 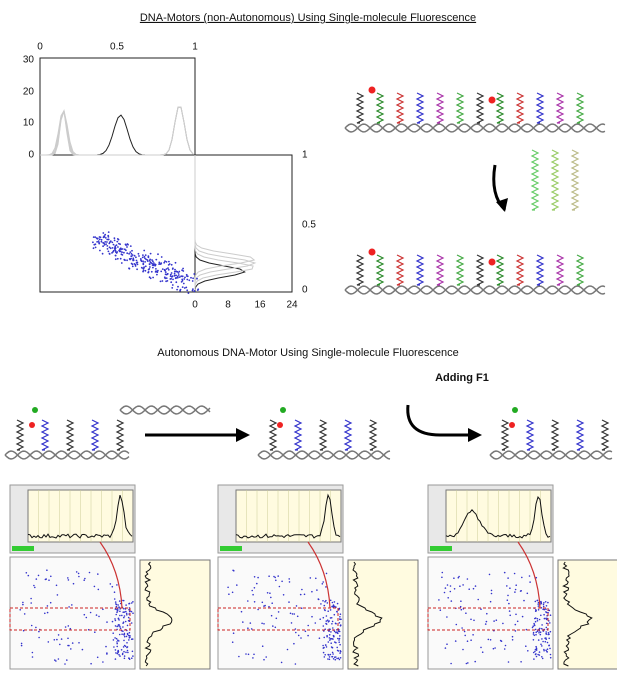 I want to click on side-panel, so click(x=175, y=614).